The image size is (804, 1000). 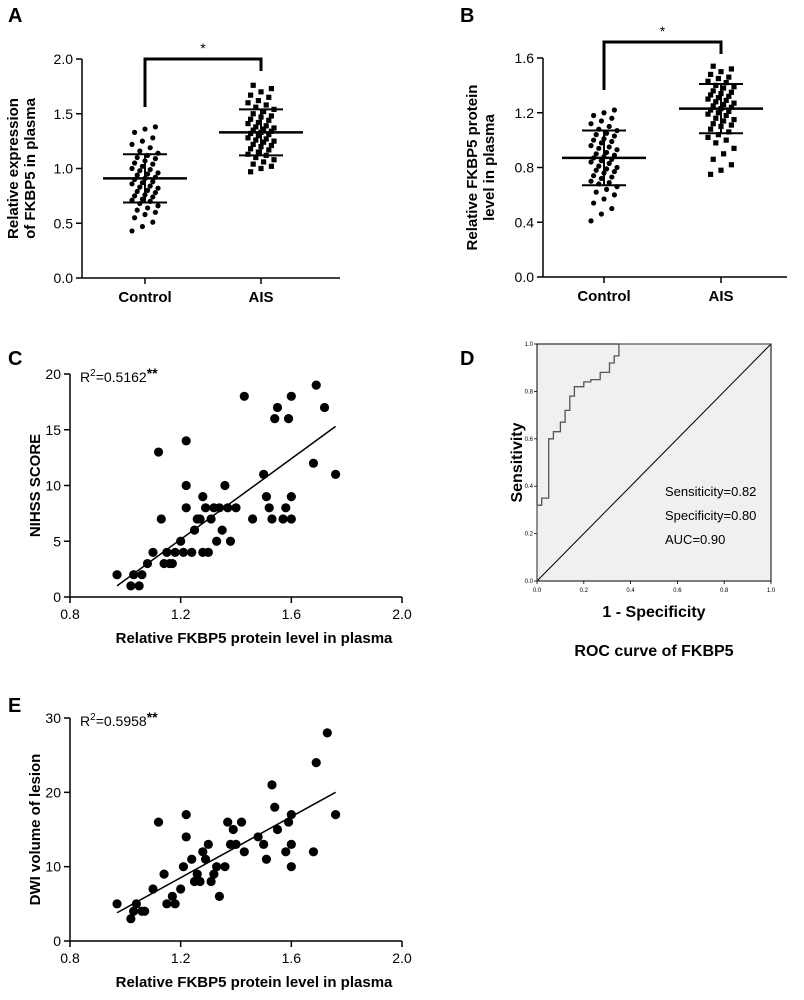 What do you see at coordinates (64, 278) in the screenshot?
I see `y-tick-label: 0.0` at bounding box center [64, 278].